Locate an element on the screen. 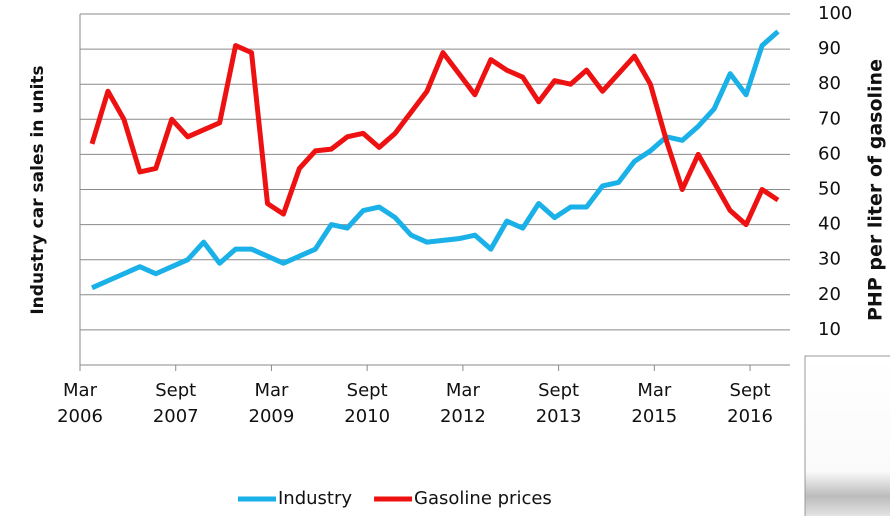 The height and width of the screenshot is (516, 890). x-tick-label: Mar 2015 is located at coordinates (654, 403).